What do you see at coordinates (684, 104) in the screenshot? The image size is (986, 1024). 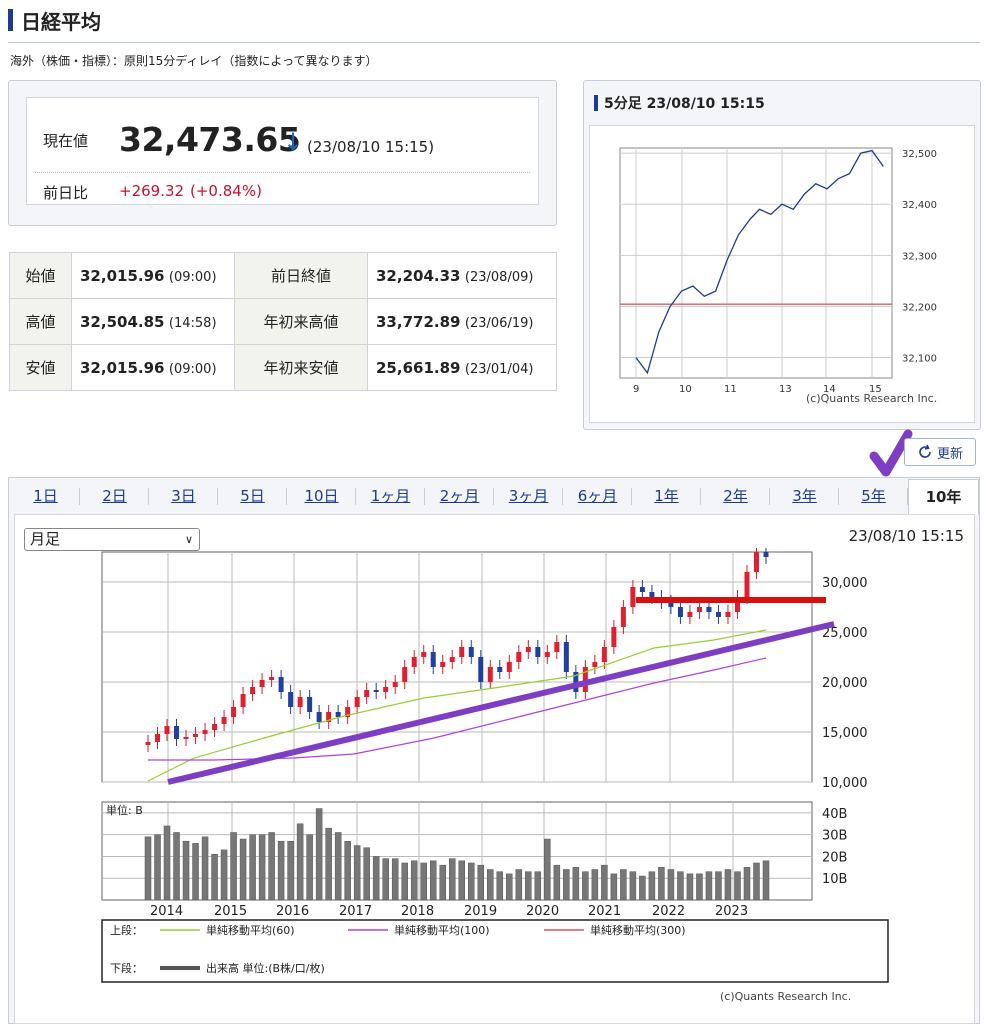 I see `intraday-title: 5分足 23/08/10 15:15` at bounding box center [684, 104].